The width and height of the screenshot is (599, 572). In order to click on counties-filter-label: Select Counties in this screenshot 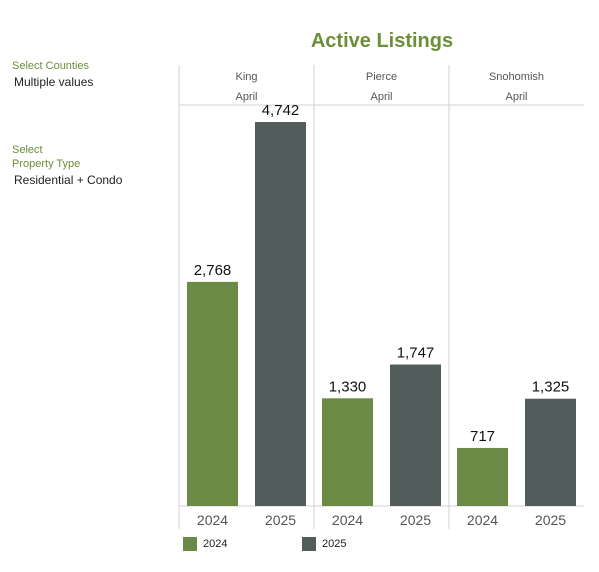, I will do `click(51, 66)`.